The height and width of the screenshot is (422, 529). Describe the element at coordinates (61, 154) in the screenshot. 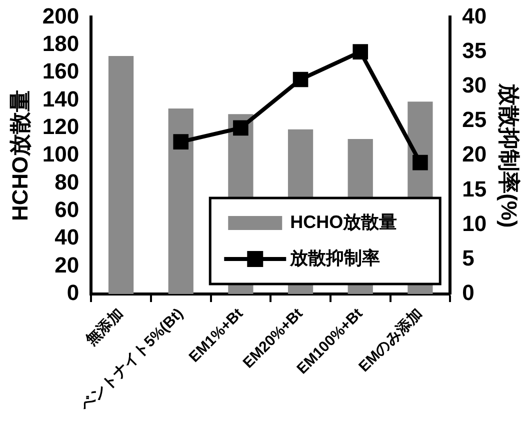

I see `y-tick-label: 100` at that location.